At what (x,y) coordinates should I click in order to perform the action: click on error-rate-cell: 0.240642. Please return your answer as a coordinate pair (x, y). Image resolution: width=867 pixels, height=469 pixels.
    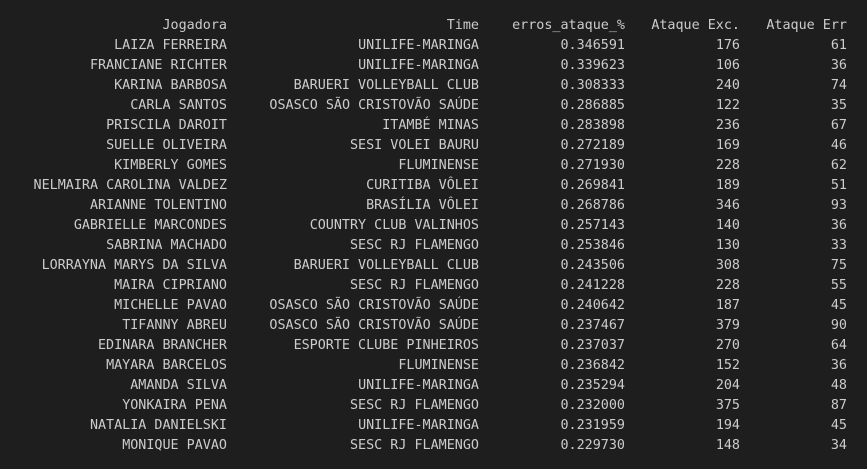
    Looking at the image, I should click on (593, 305).